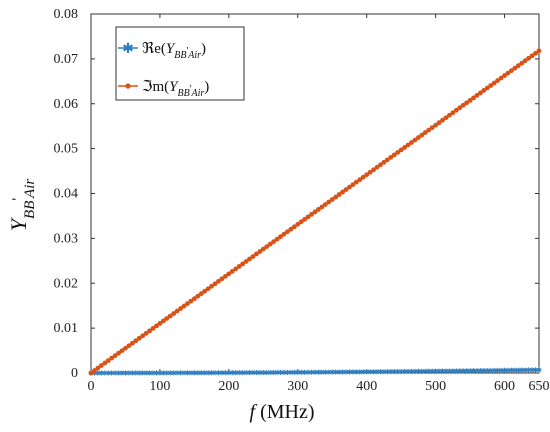  Describe the element at coordinates (128, 86) in the screenshot. I see `legend-marker-imag` at that location.